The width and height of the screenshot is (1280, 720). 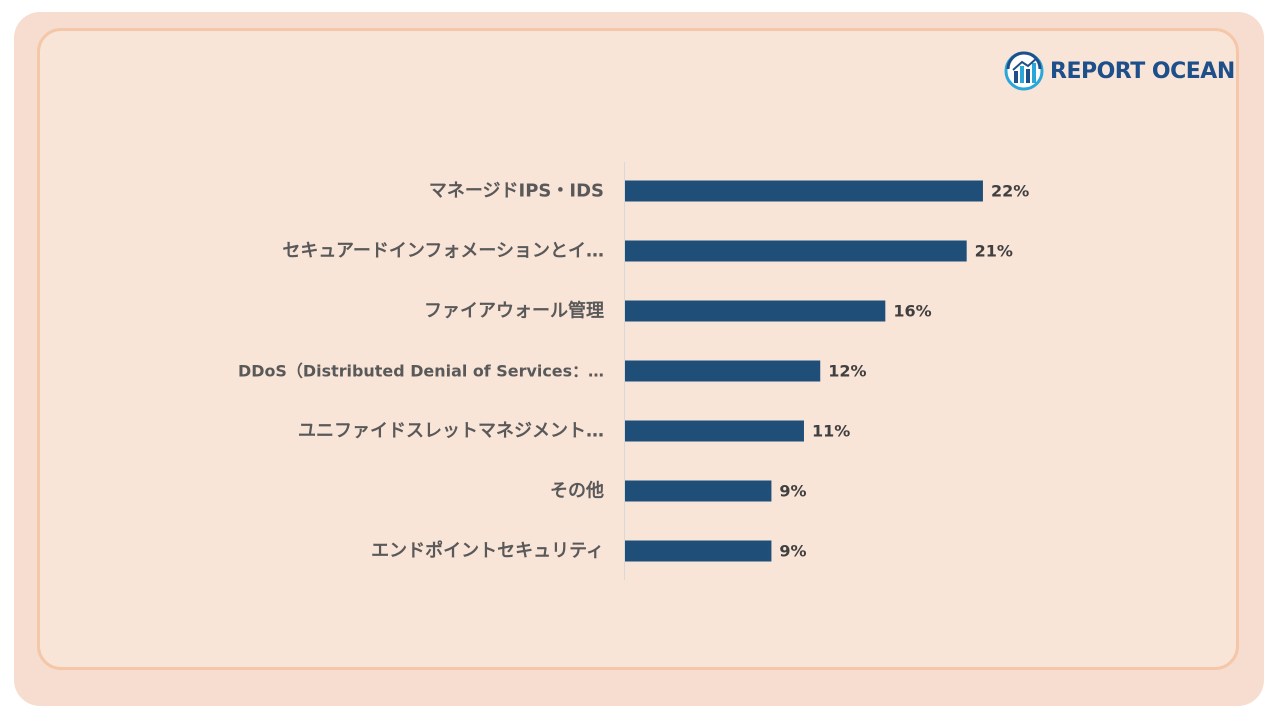 I want to click on category-label-1: マネージドIPS・IDS, so click(x=516, y=191).